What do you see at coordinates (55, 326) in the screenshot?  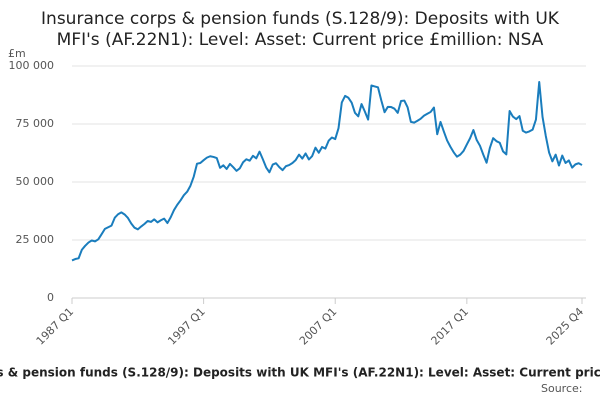 I see `x-tick-label: 1987 Q1` at bounding box center [55, 326].